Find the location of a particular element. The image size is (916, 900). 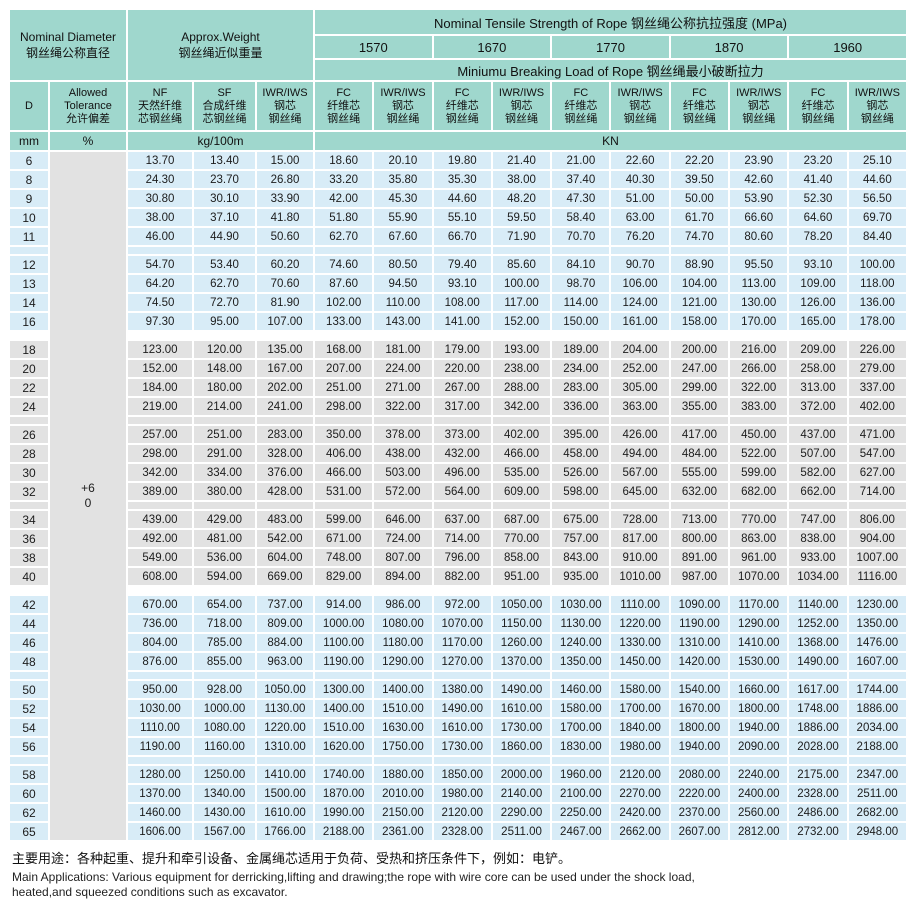

cell-value: 23.90 is located at coordinates (759, 160).